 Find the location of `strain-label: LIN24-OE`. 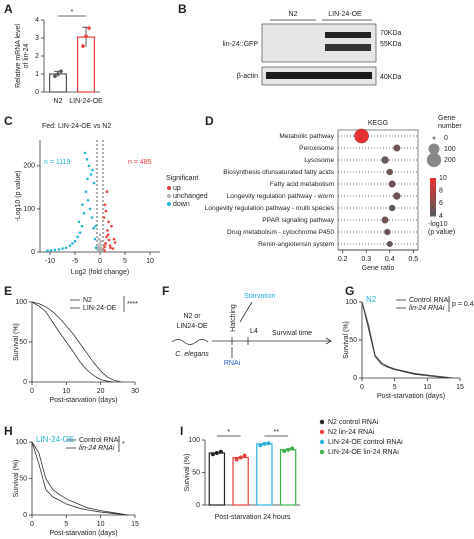

strain-label: LIN24-OE is located at coordinates (191, 326).